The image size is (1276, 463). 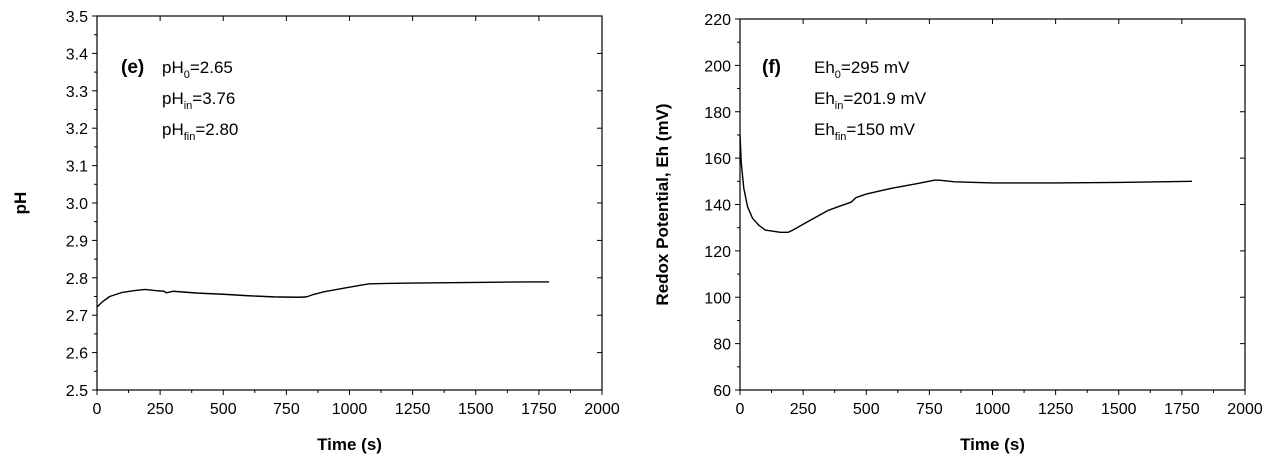 What do you see at coordinates (77, 17) in the screenshot?
I see `y-tick-label: 3.5` at bounding box center [77, 17].